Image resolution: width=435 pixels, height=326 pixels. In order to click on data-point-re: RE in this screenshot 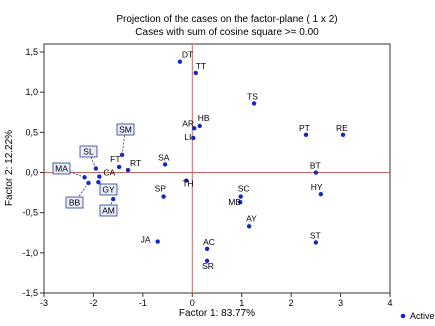, I will do `click(342, 130)`.